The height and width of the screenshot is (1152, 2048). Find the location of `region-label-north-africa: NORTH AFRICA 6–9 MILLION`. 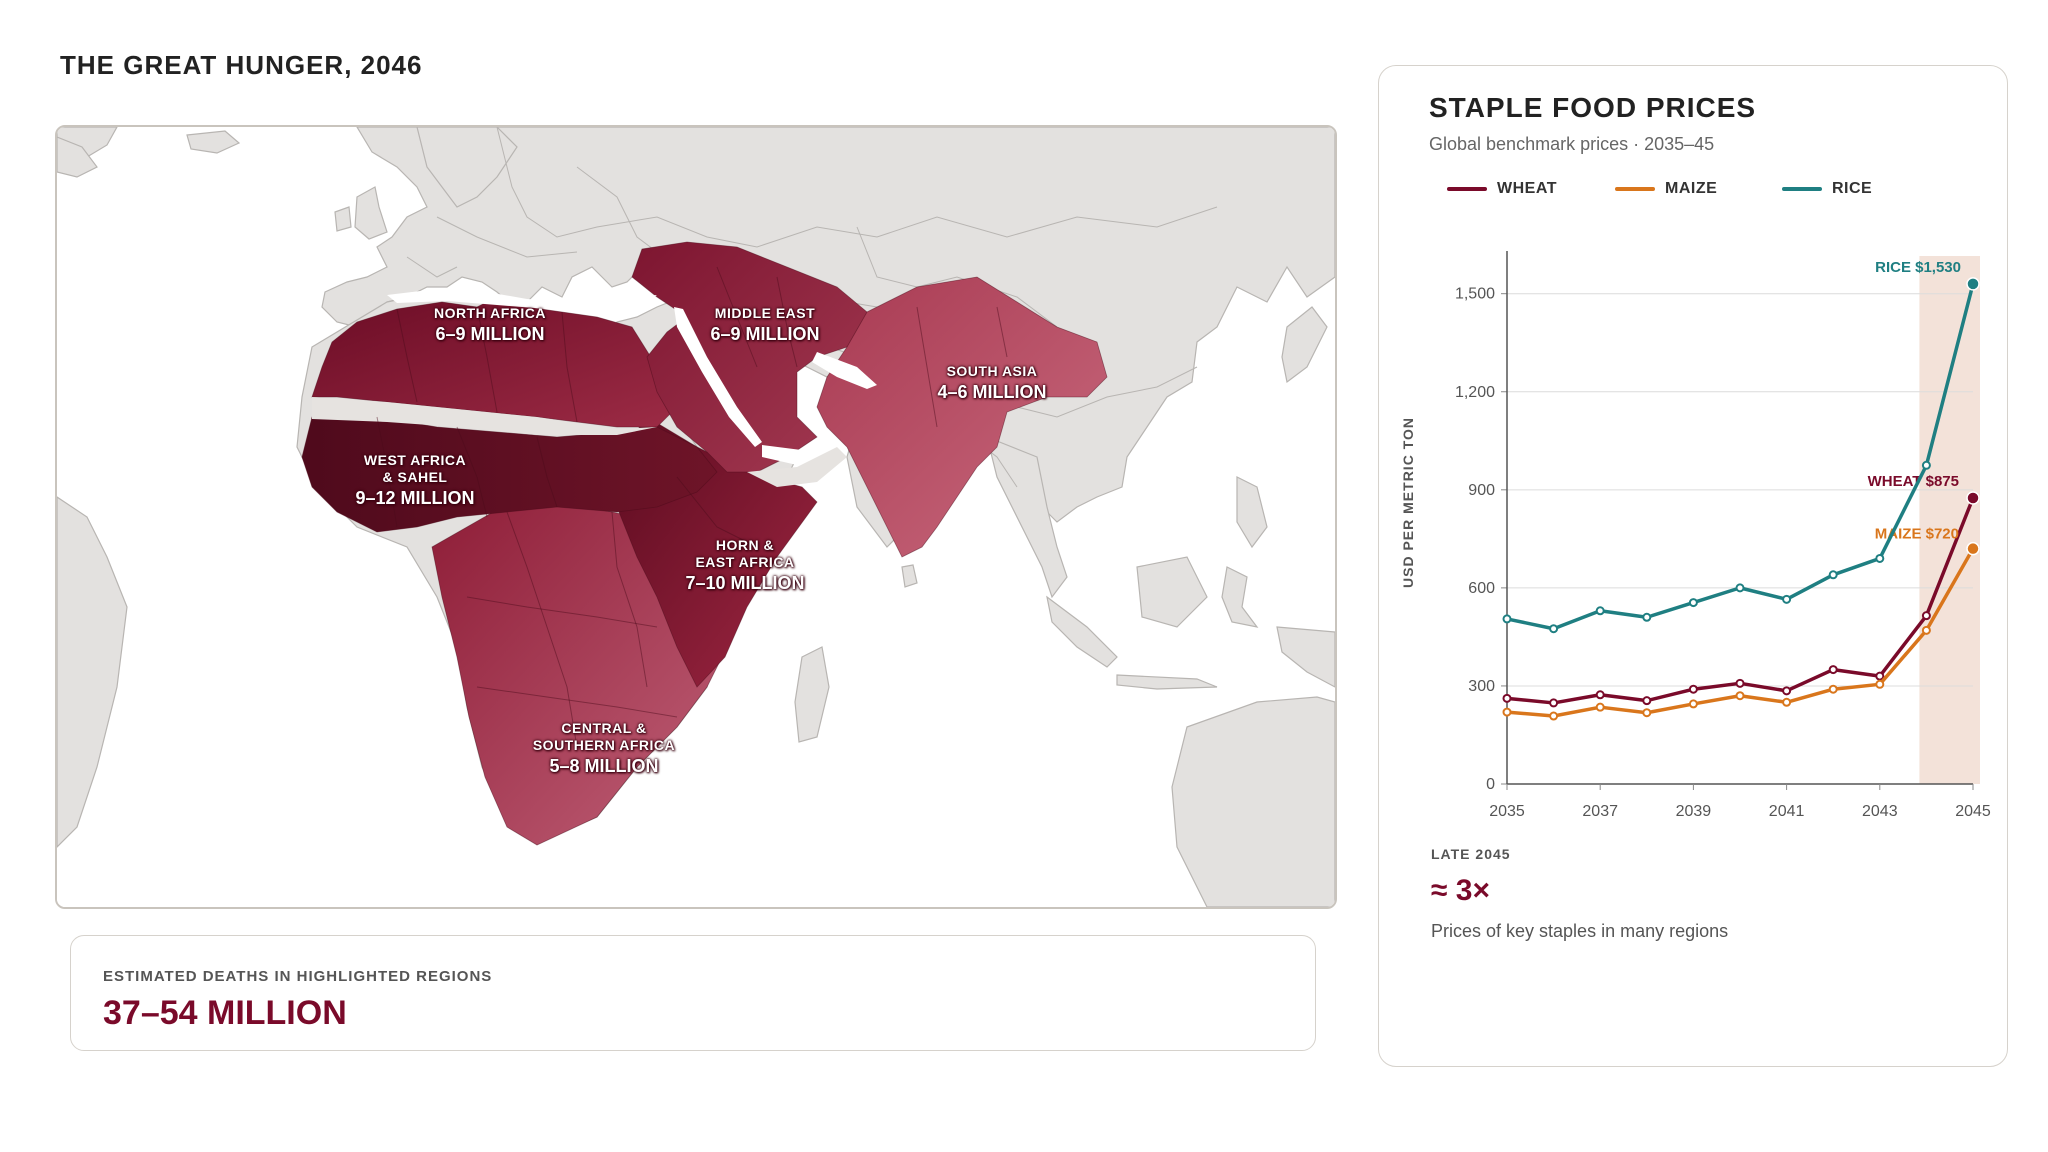

region-label-north-africa: NORTH AFRICA 6–9 MILLION is located at coordinates (490, 325).